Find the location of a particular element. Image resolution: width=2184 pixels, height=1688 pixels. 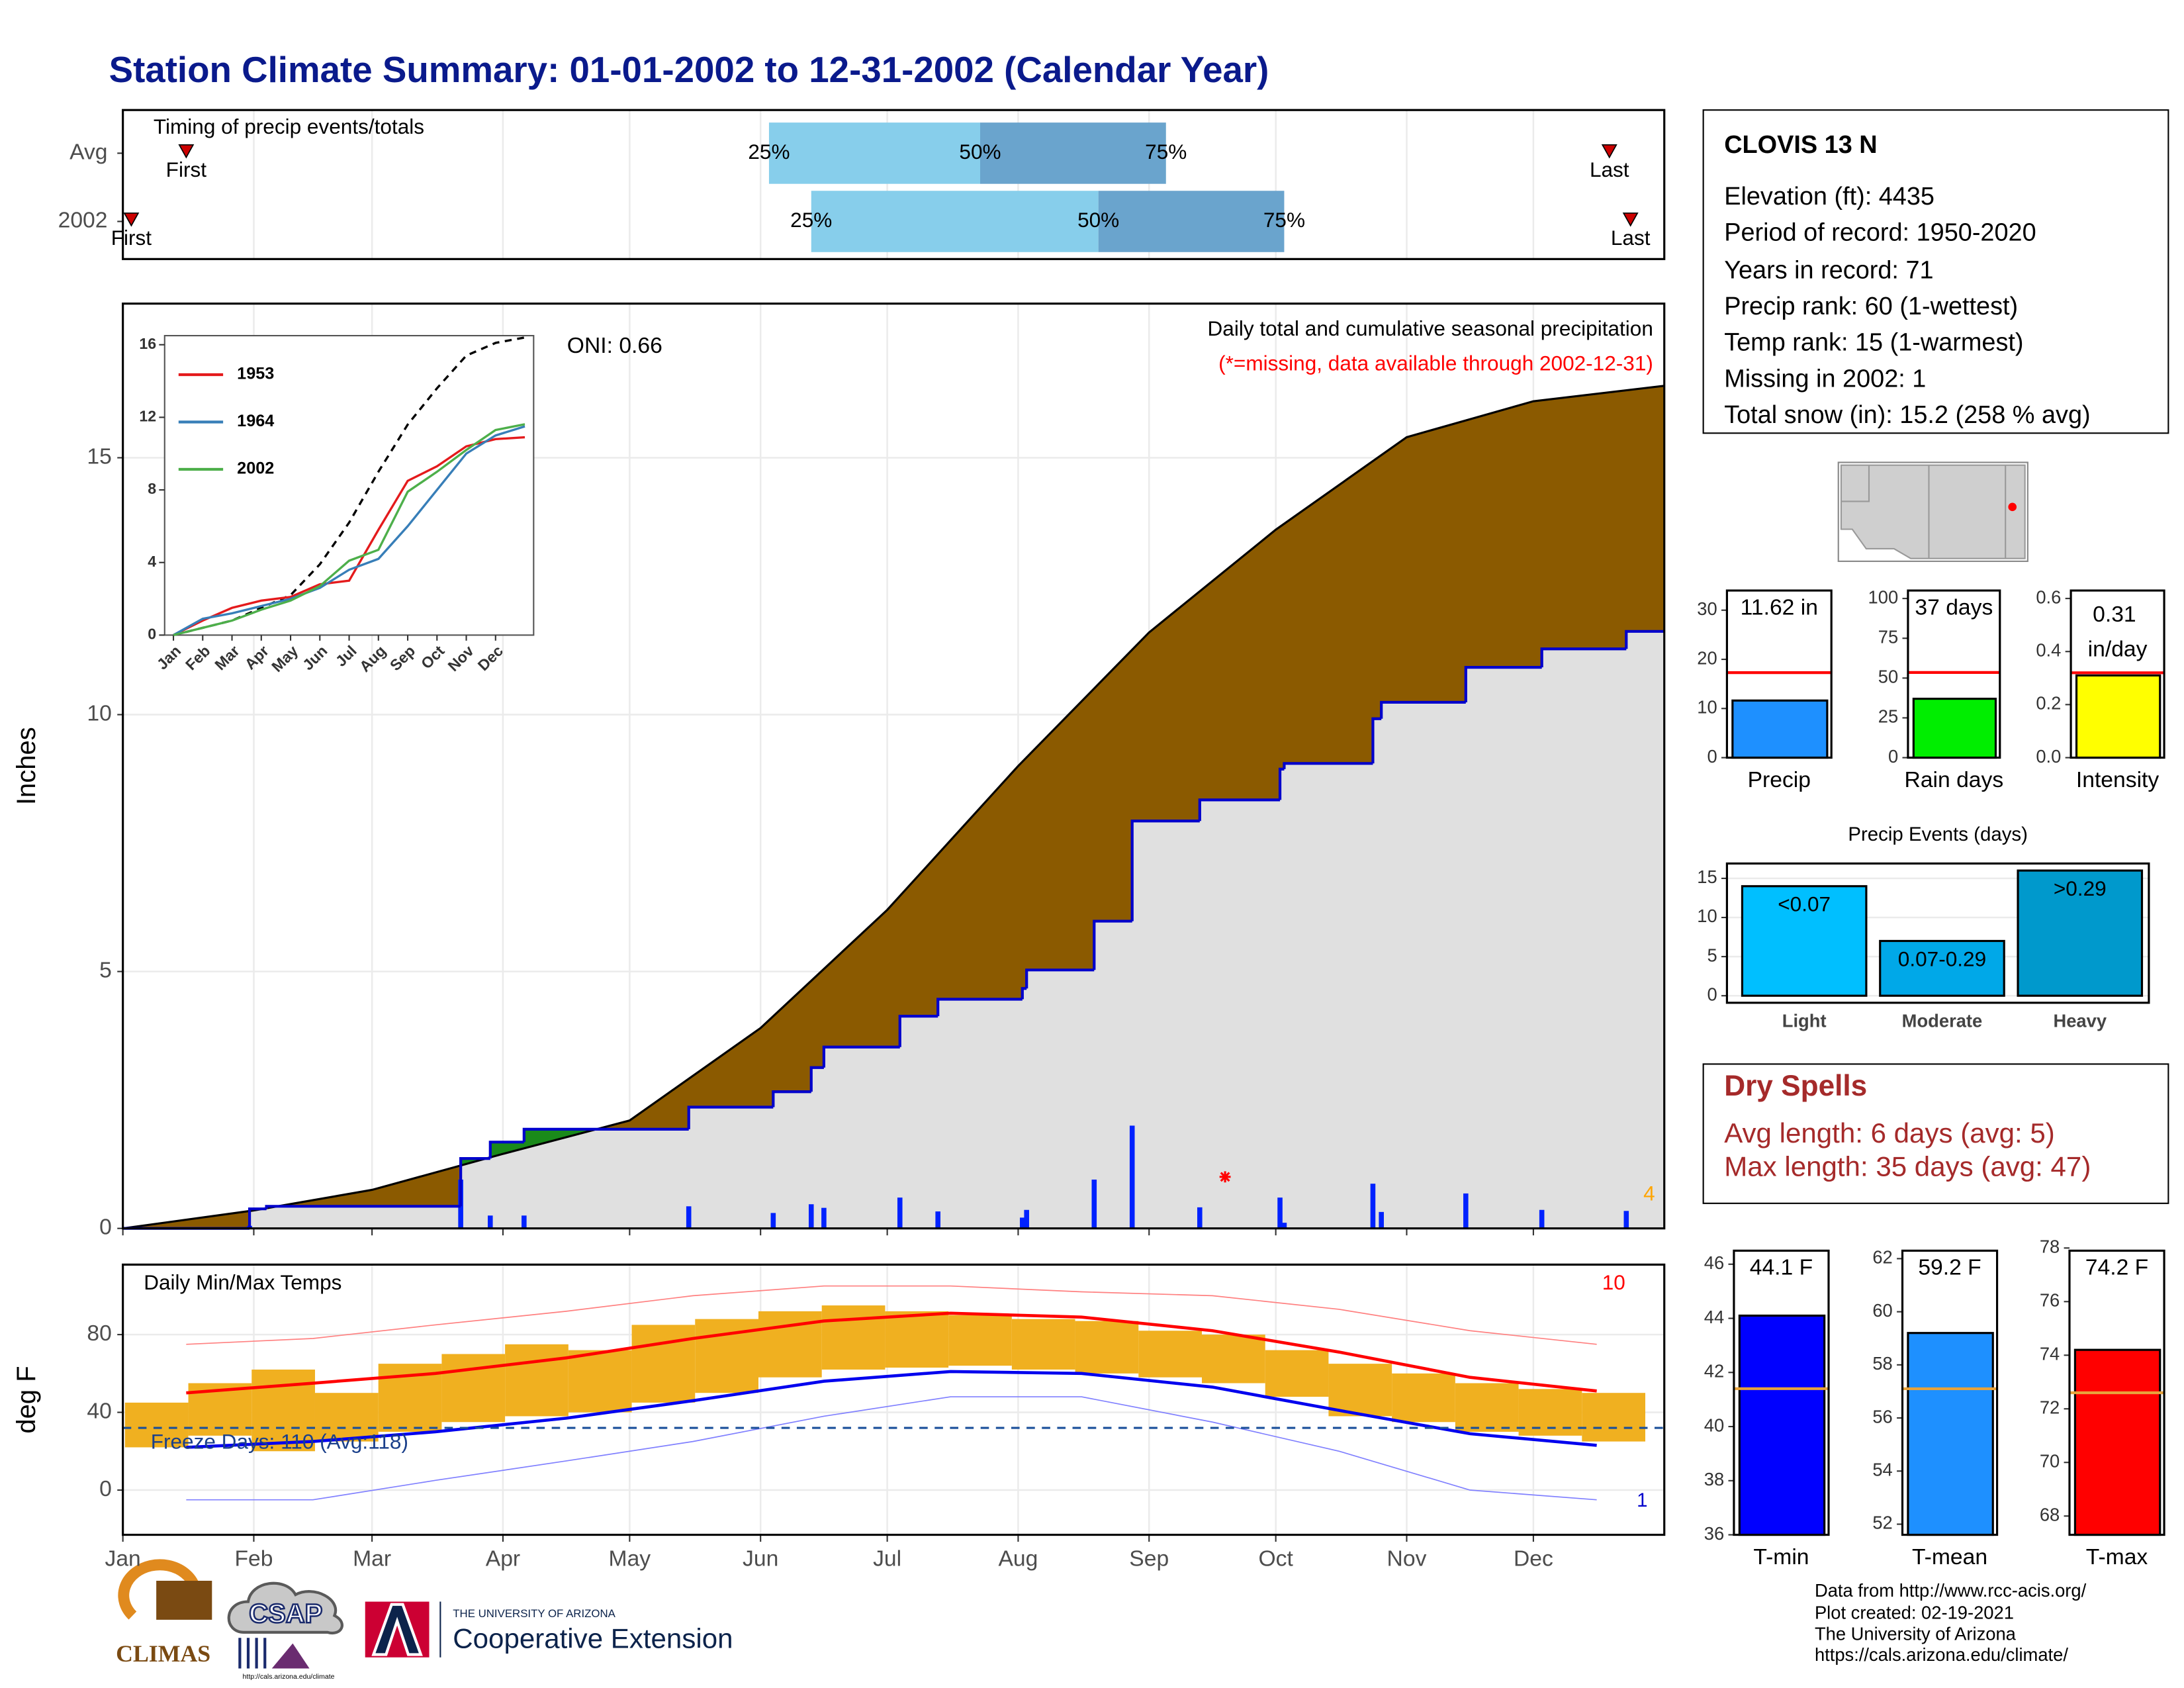

y-tick-label: 0.0 is located at coordinates (2048, 756).